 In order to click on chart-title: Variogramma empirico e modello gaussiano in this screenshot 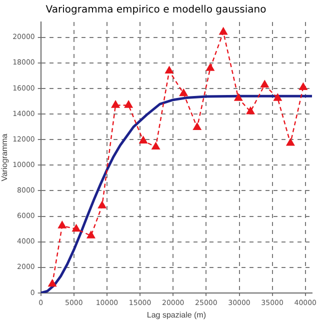, I will do `click(156, 10)`.